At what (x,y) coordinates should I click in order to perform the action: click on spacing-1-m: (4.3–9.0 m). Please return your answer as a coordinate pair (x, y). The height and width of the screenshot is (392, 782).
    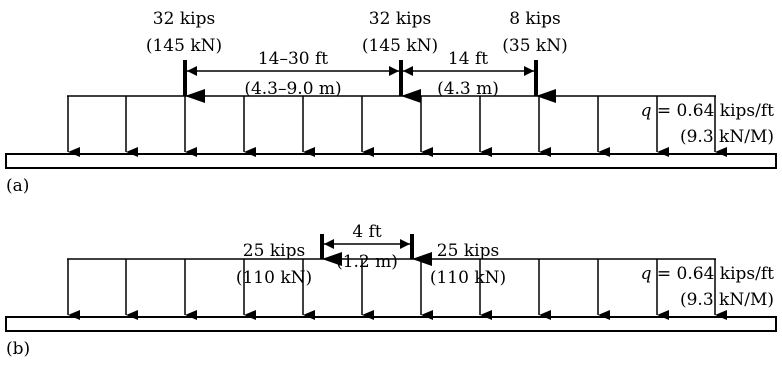
    Looking at the image, I should click on (292, 89).